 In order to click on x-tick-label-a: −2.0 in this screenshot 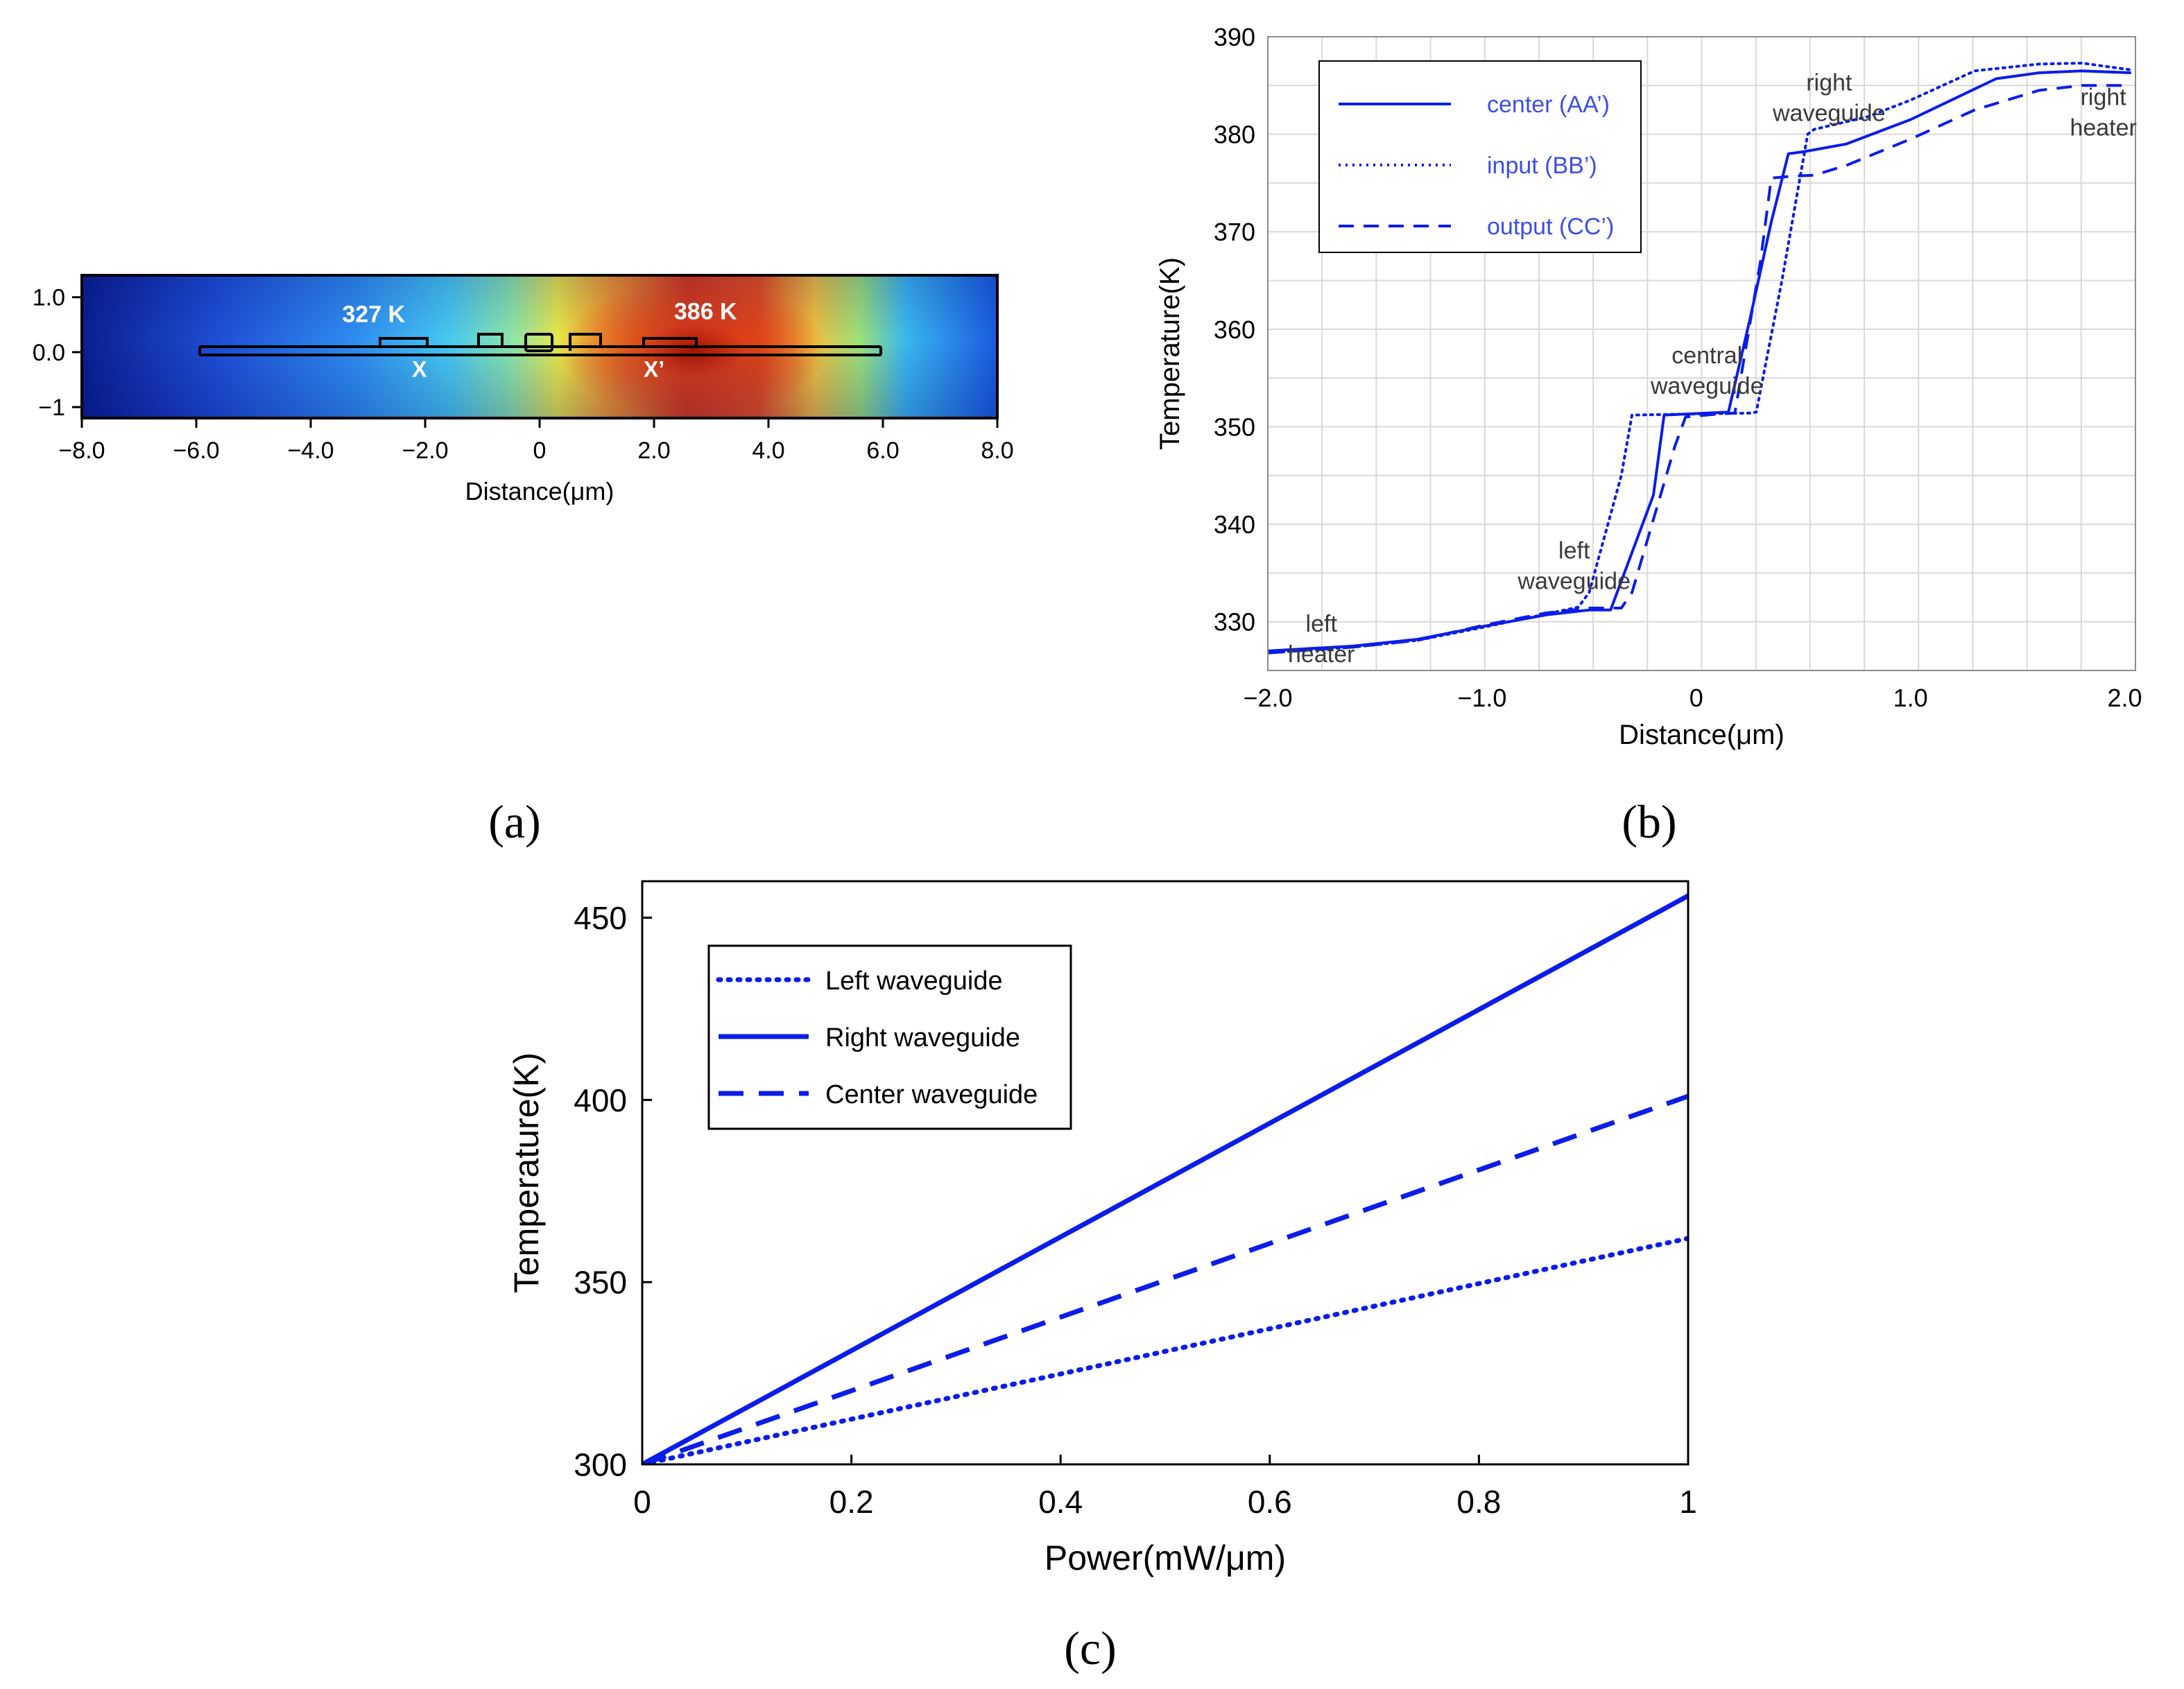, I will do `click(425, 451)`.